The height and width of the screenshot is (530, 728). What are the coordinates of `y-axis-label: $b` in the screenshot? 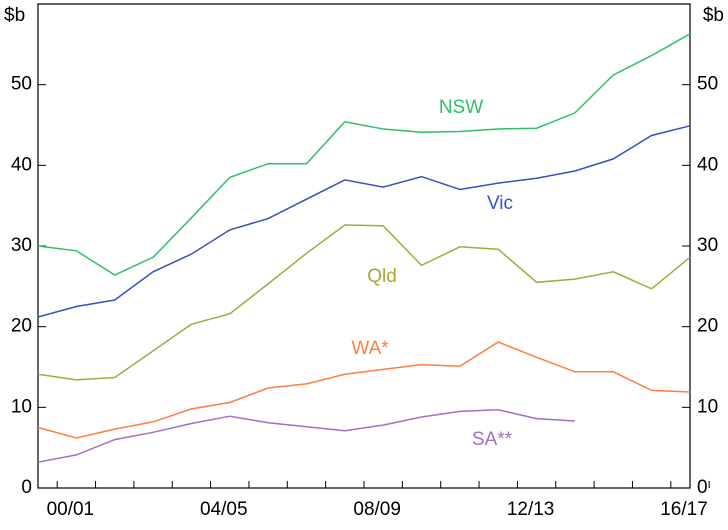 It's located at (14, 15).